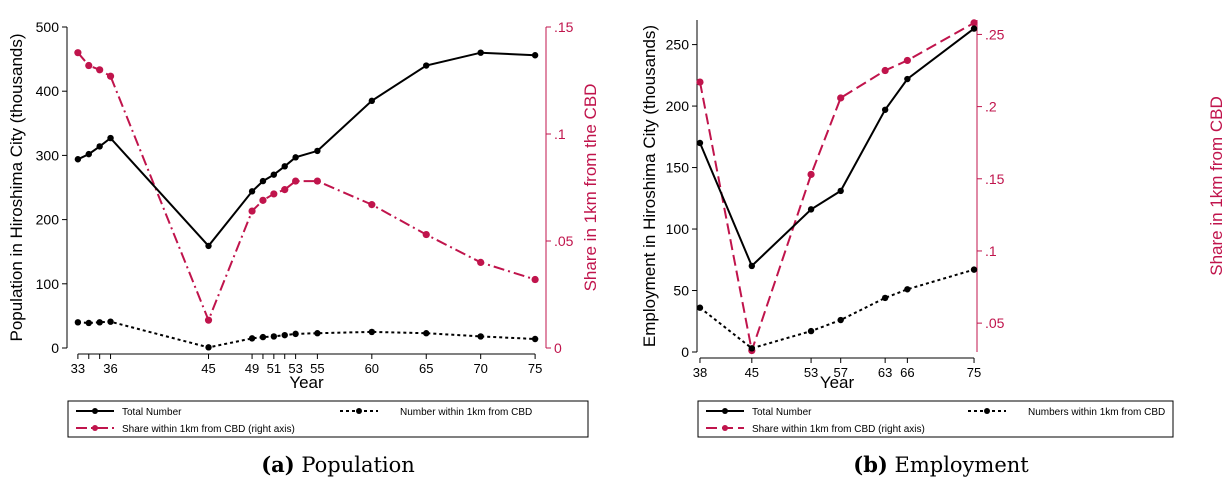  What do you see at coordinates (252, 368) in the screenshot?
I see `x-tick-label: 49` at bounding box center [252, 368].